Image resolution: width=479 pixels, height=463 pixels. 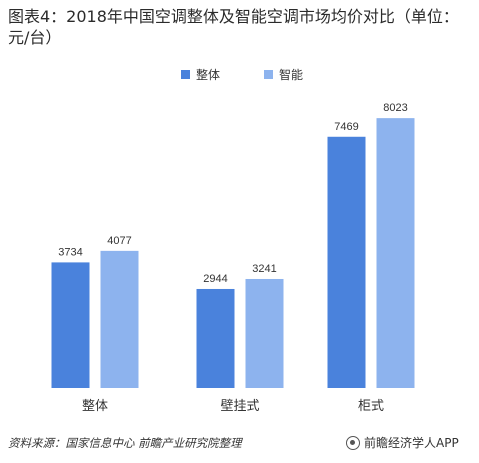 I want to click on data-label-overall-0: 3734, so click(x=70, y=252).